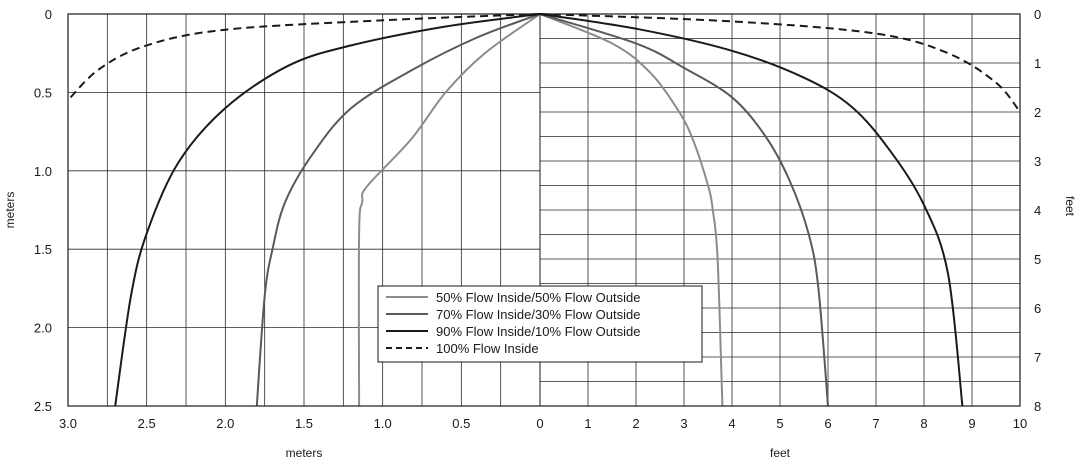 This screenshot has width=1082, height=464. I want to click on right-x-tick-label: 7, so click(875, 423).